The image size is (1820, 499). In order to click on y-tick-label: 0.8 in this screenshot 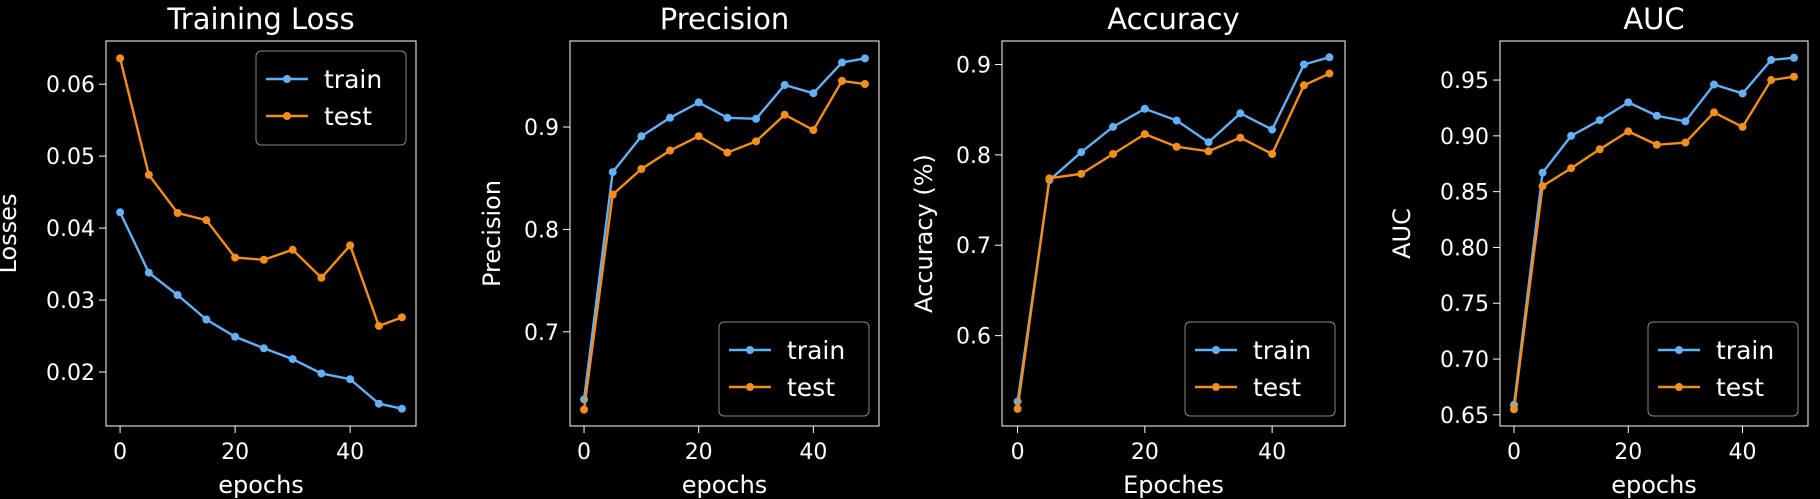, I will do `click(973, 156)`.